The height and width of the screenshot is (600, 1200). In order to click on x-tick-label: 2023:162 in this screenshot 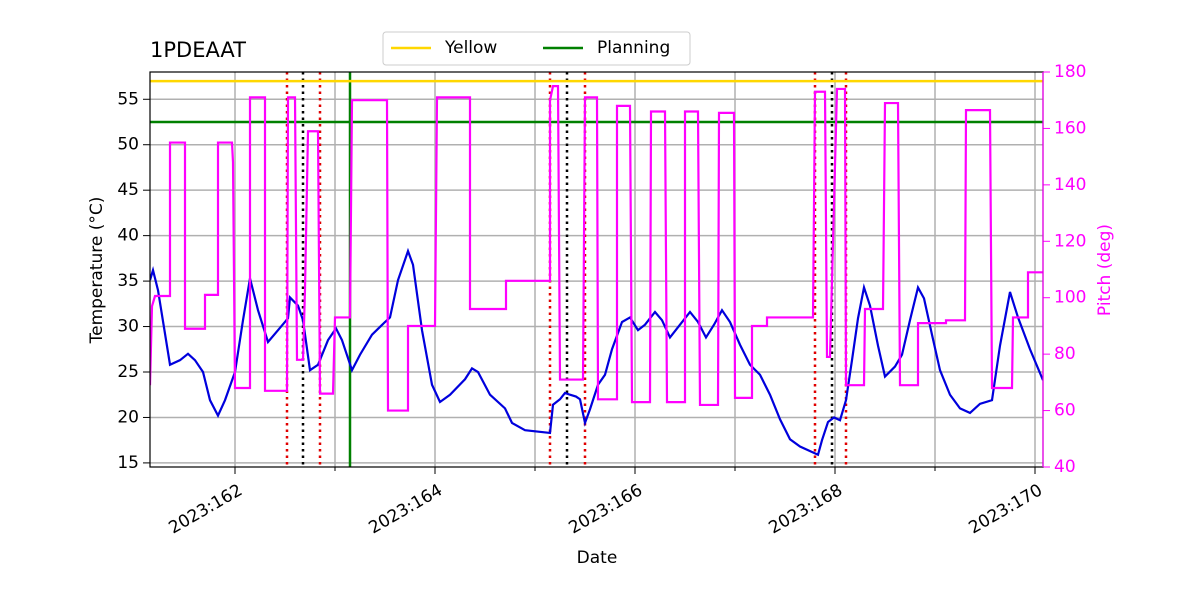, I will do `click(205, 509)`.